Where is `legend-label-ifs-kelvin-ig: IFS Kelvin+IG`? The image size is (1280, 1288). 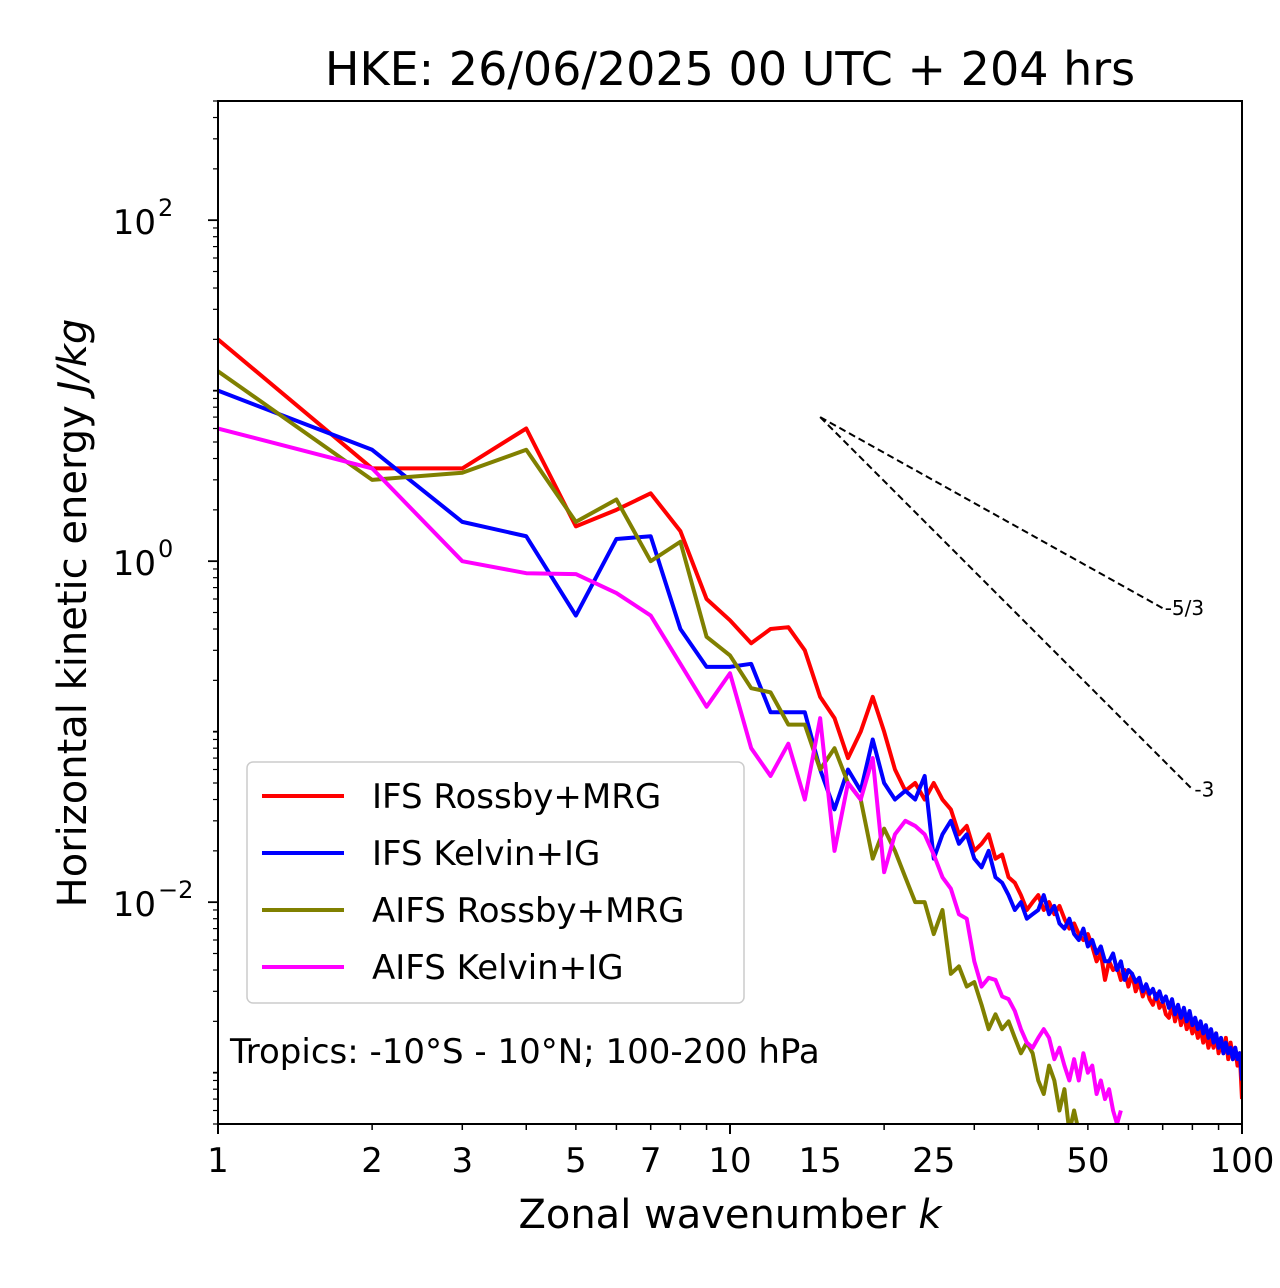 legend-label-ifs-kelvin-ig: IFS Kelvin+IG is located at coordinates (486, 854).